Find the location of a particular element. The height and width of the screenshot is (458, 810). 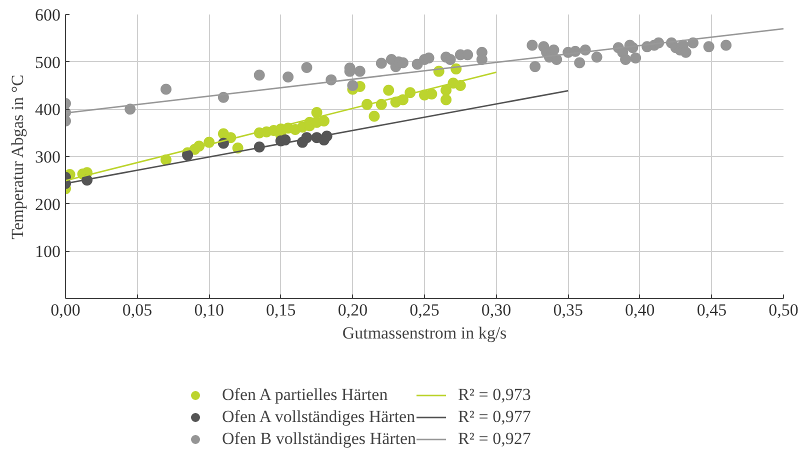

legend-label: Ofen B vollständiges Härten is located at coordinates (319, 439).